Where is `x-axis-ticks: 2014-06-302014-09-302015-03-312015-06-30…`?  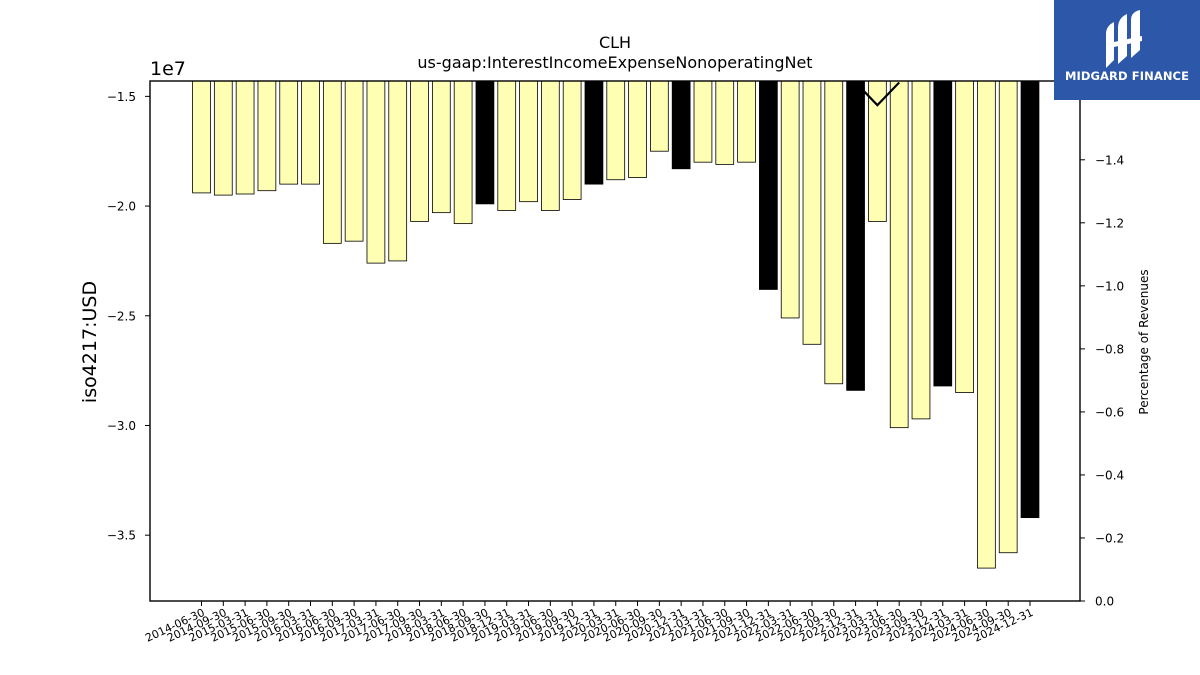 x-axis-ticks: 2014-06-302014-09-302015-03-312015-06-30… is located at coordinates (589, 623).